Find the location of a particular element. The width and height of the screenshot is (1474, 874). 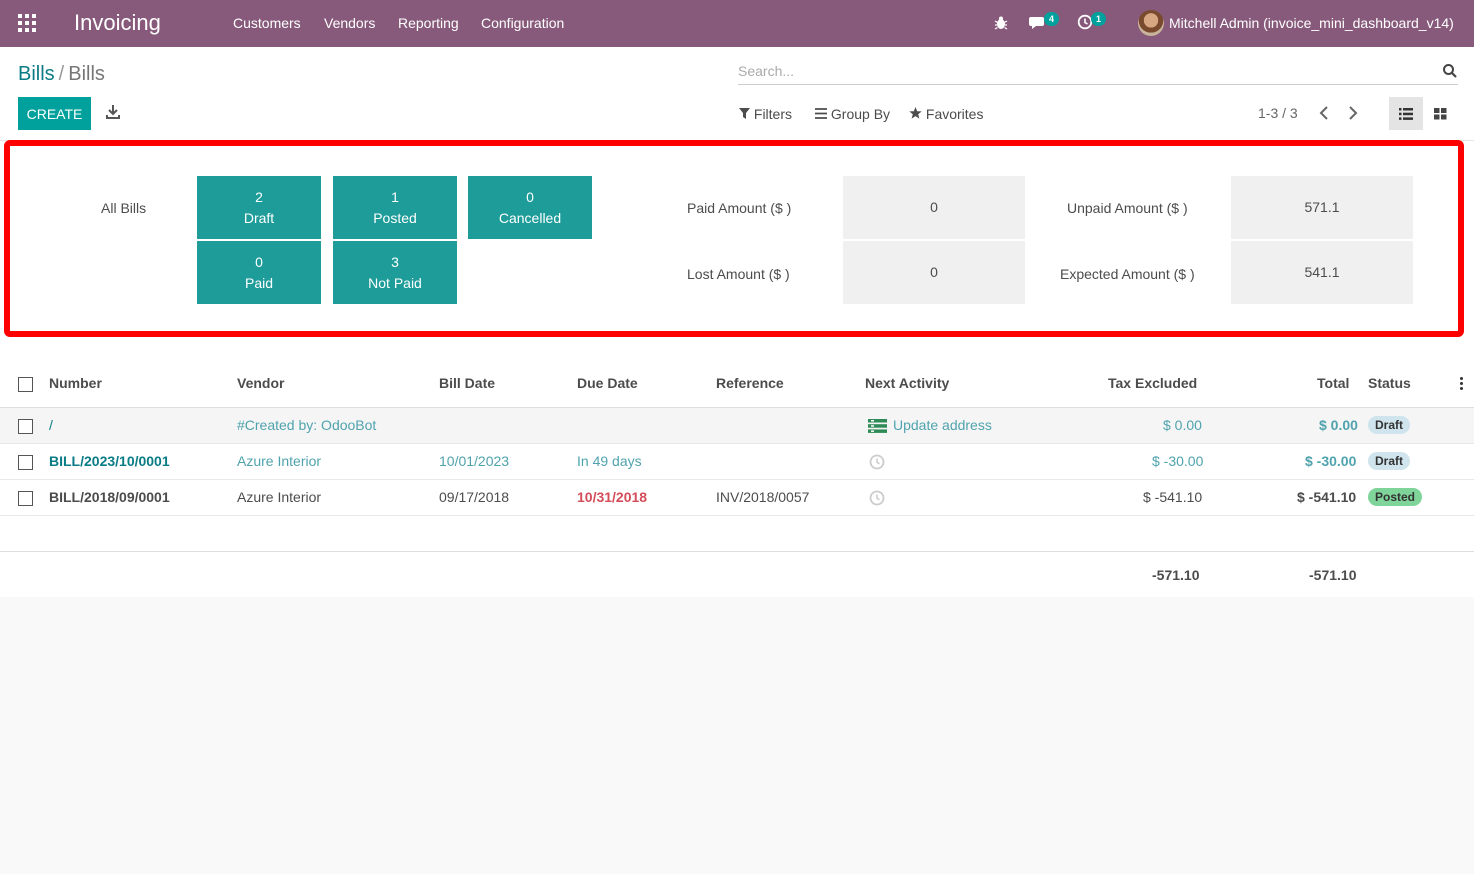

menu-vendors: Vendors is located at coordinates (350, 23).